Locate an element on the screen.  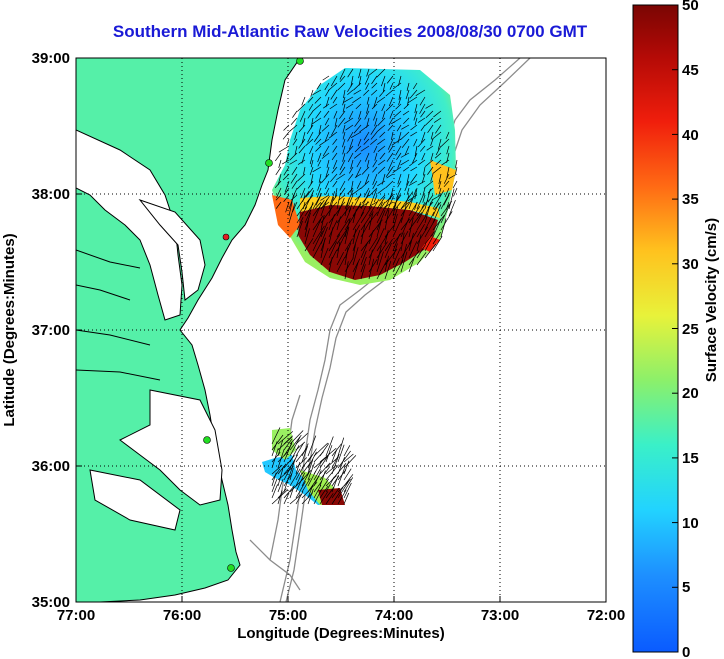
colorbar-tick-label: 45 is located at coordinates (690, 70).